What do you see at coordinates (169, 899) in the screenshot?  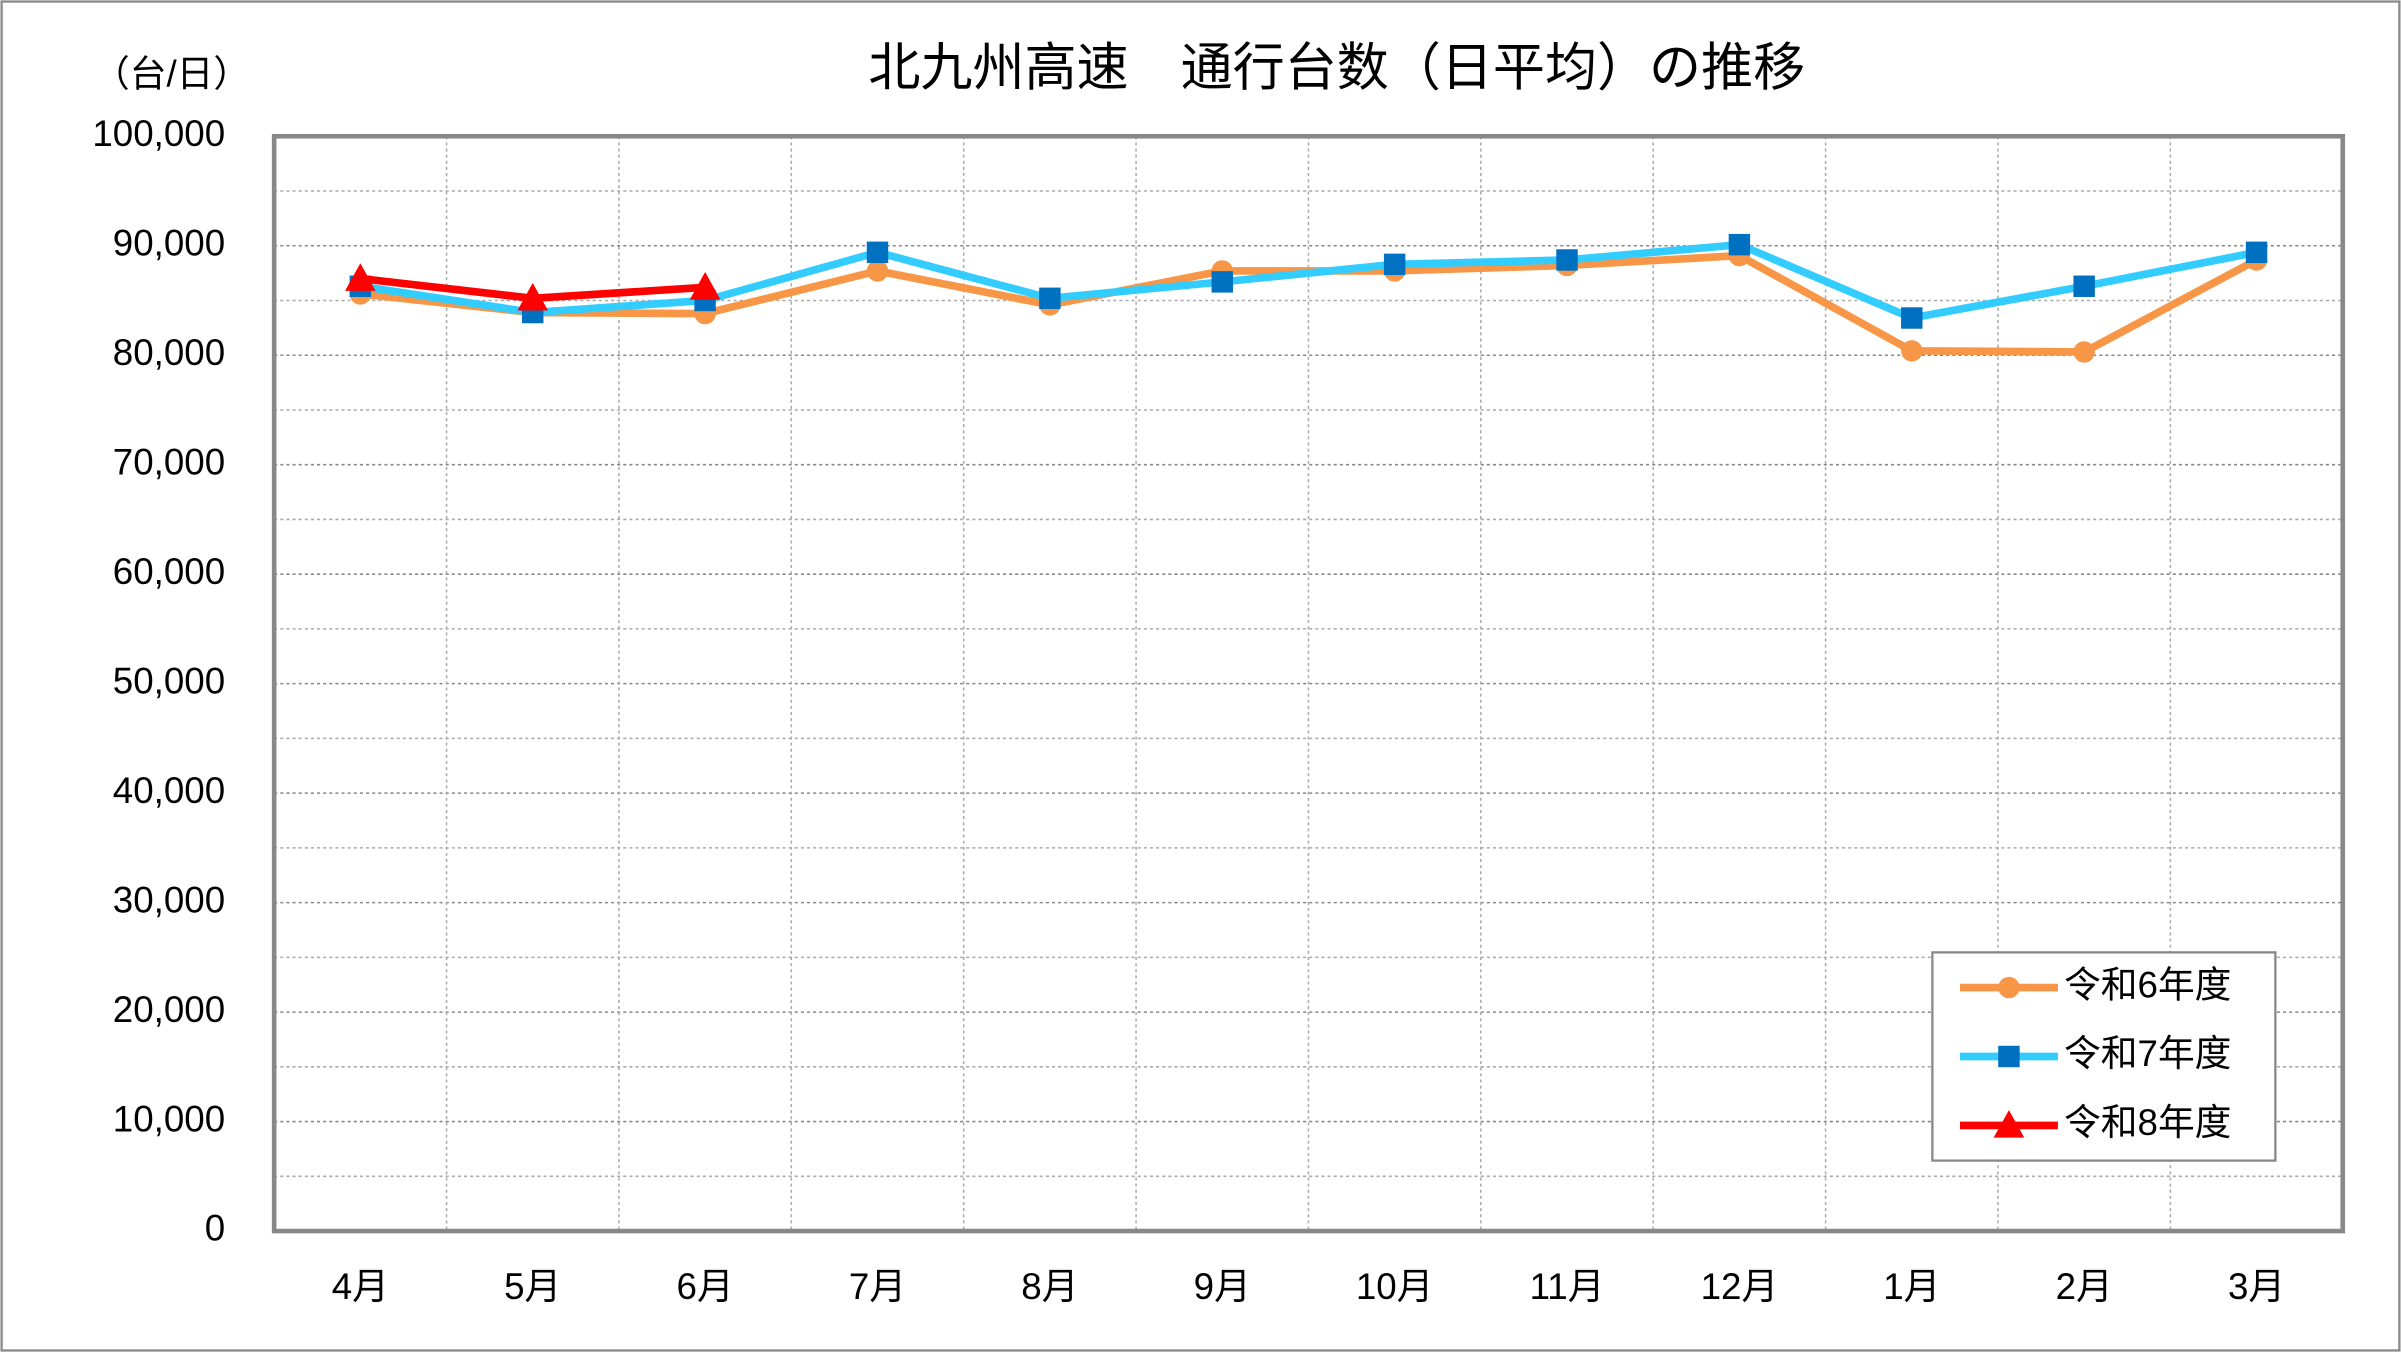 I see `y-tick-label: 30,000` at bounding box center [169, 899].